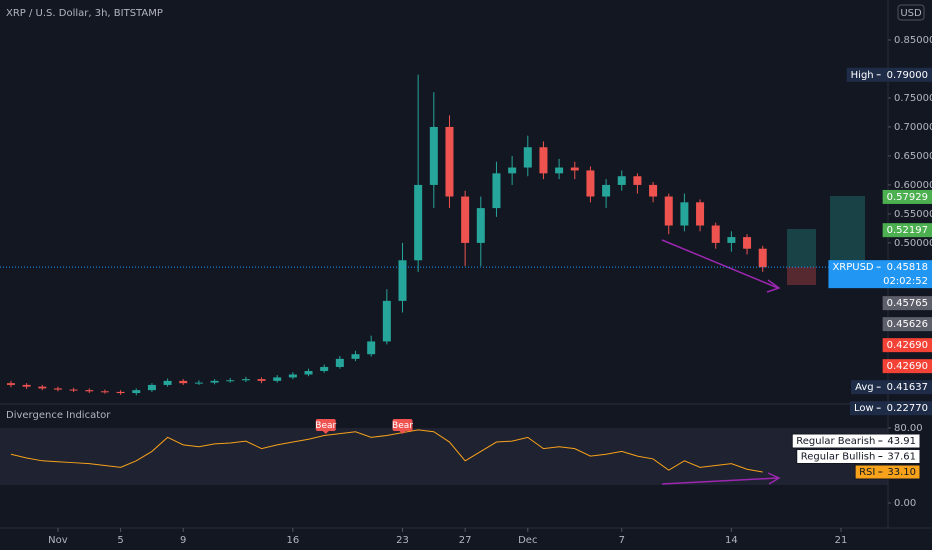 The height and width of the screenshot is (550, 932). I want to click on price-label-value: 0.22770, so click(907, 408).